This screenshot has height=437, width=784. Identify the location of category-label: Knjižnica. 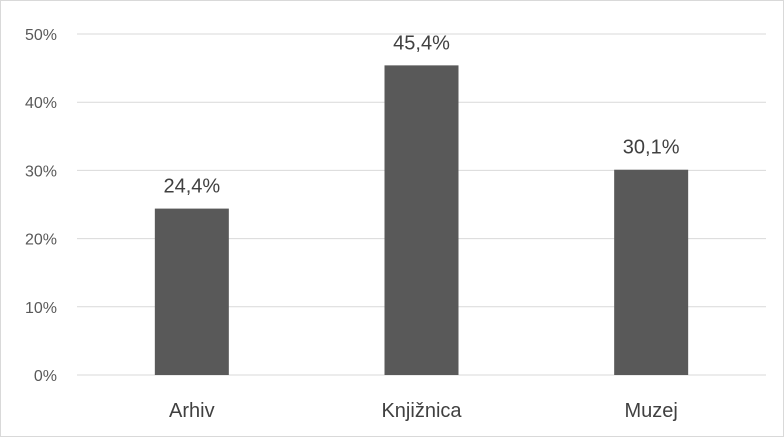
(421, 411).